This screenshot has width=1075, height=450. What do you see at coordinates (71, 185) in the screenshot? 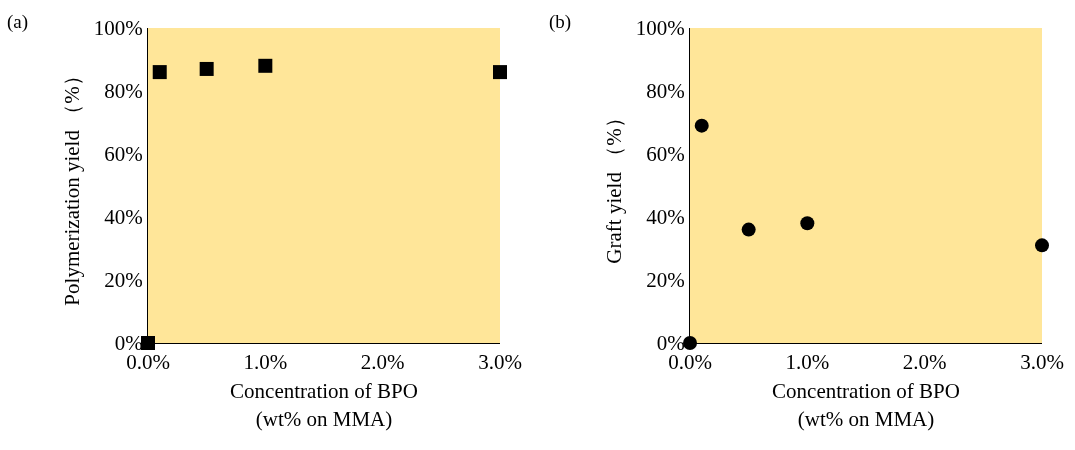
I see `y-axis-title: Polymerization yield （%）` at bounding box center [71, 185].